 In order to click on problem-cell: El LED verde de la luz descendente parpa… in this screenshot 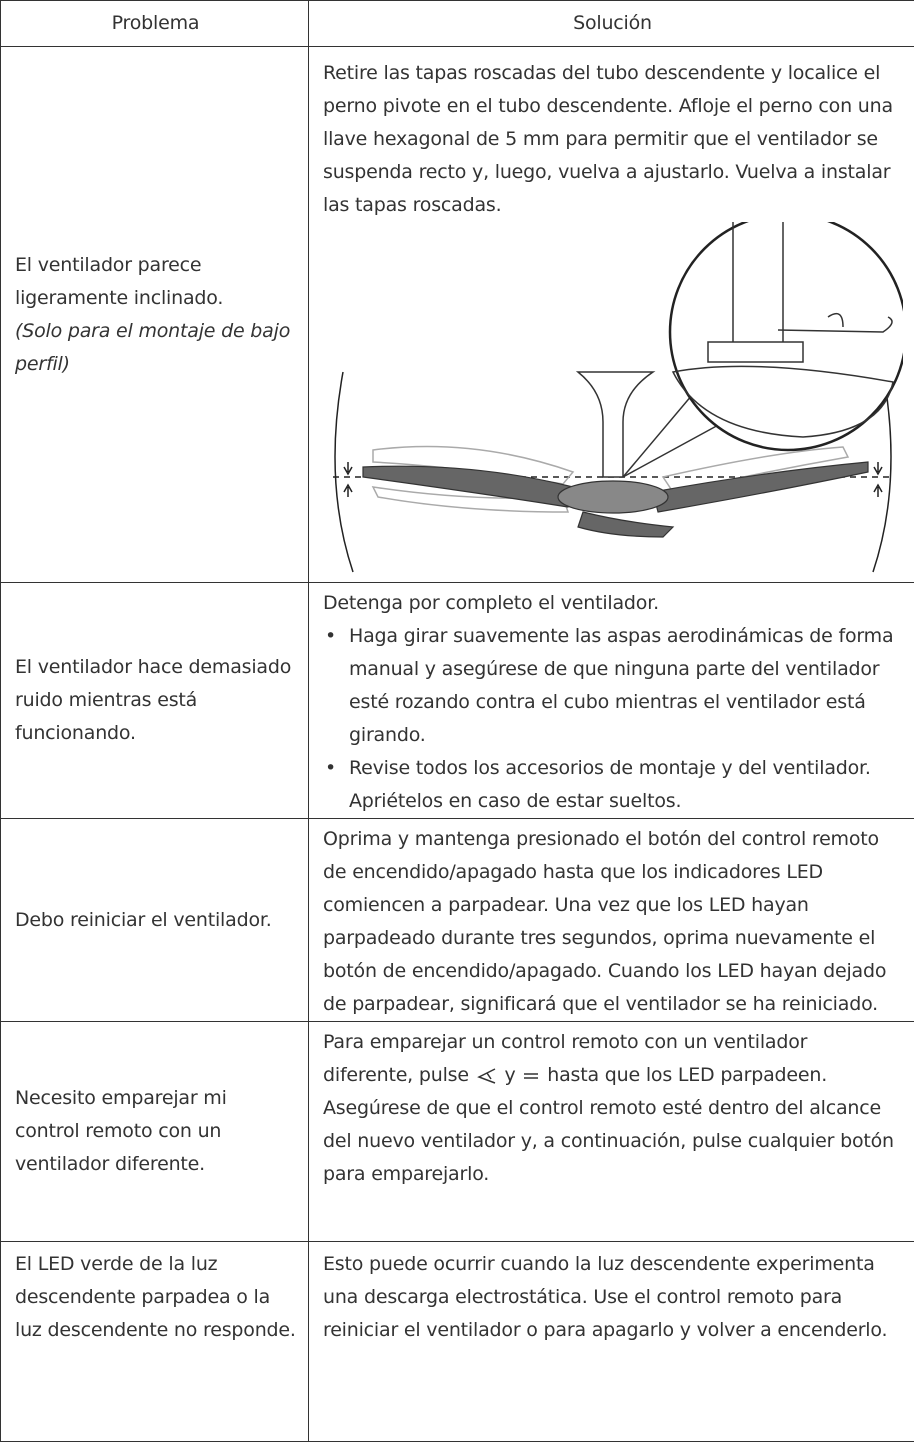, I will do `click(155, 1342)`.